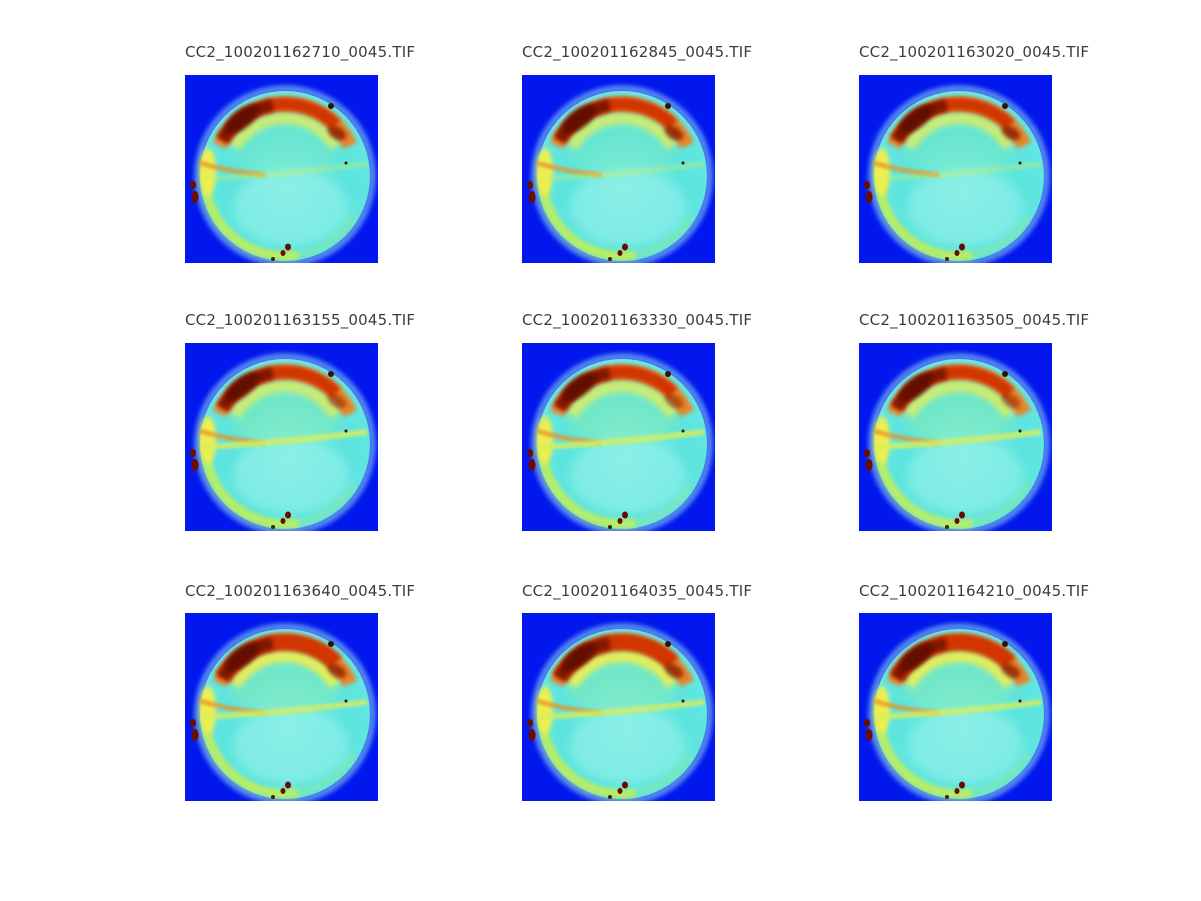 The image size is (1201, 901). I want to click on tile-title: CC2_100201164210_0045.TIF, so click(974, 591).